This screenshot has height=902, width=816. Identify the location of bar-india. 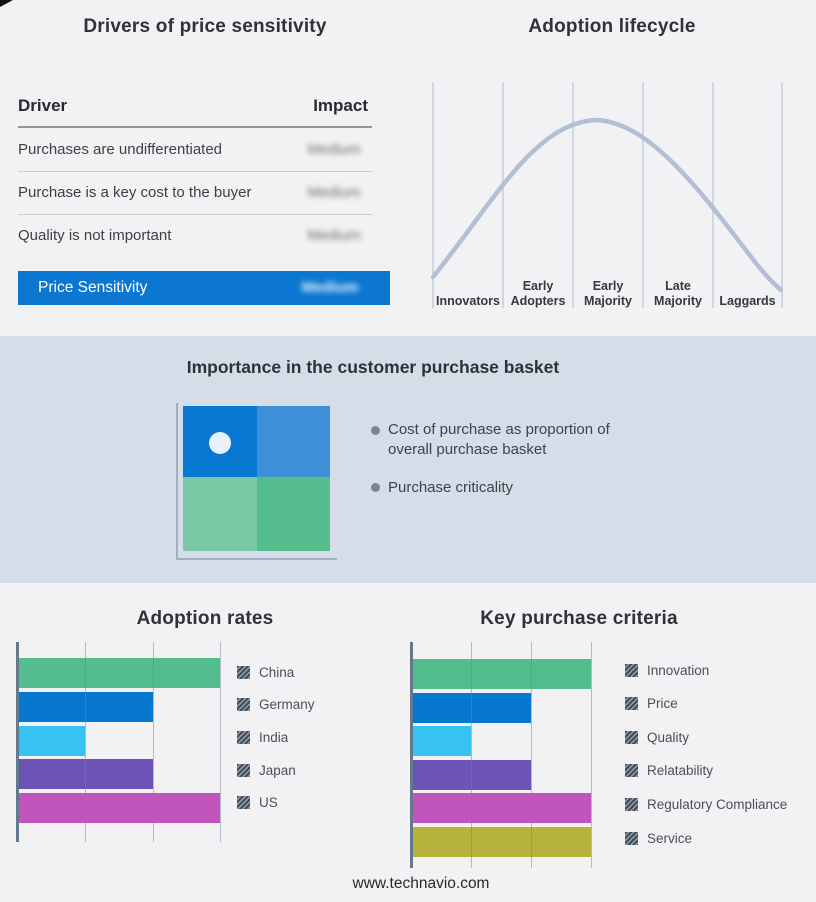
(52, 740).